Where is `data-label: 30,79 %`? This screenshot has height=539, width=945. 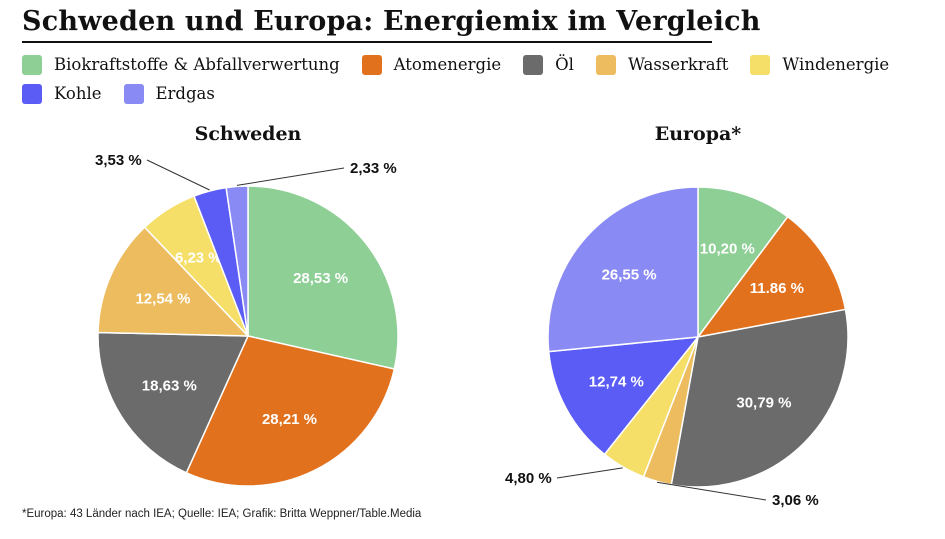
data-label: 30,79 % is located at coordinates (763, 403).